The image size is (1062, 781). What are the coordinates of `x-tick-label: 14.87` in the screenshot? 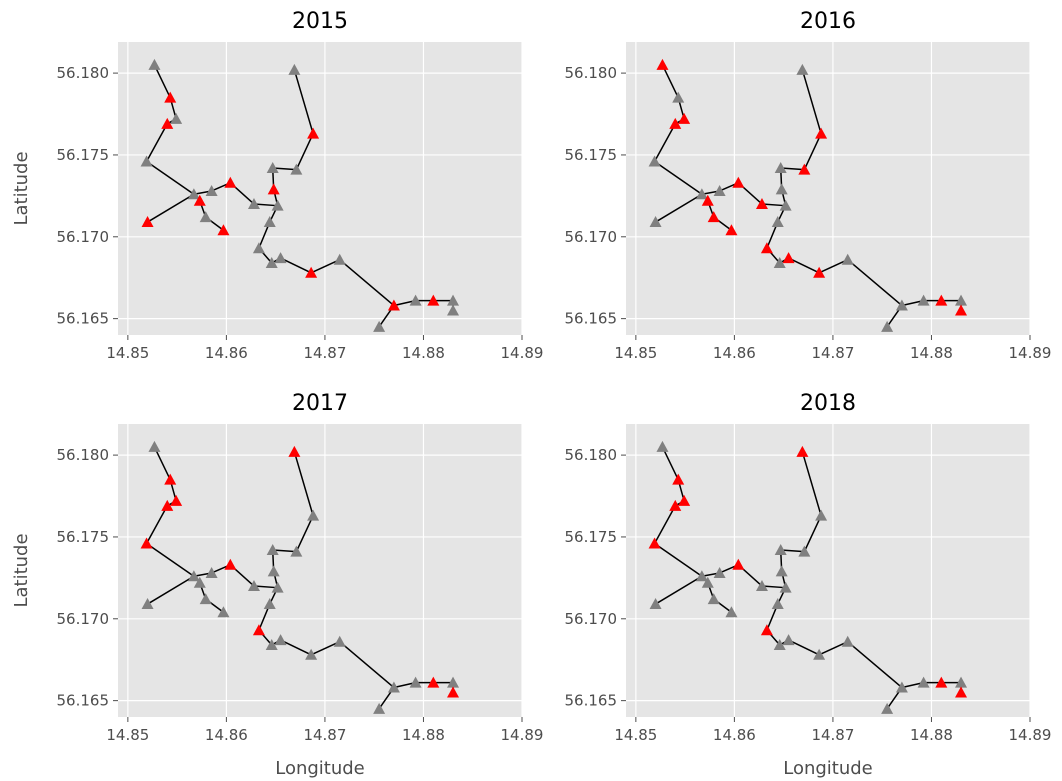 It's located at (832, 353).